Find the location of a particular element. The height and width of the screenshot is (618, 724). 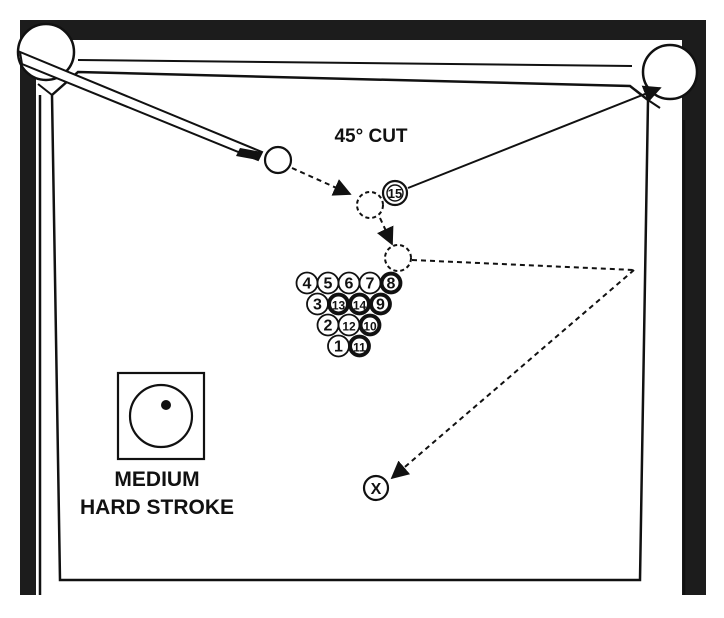

rack-ball-label: 10 is located at coordinates (370, 327).